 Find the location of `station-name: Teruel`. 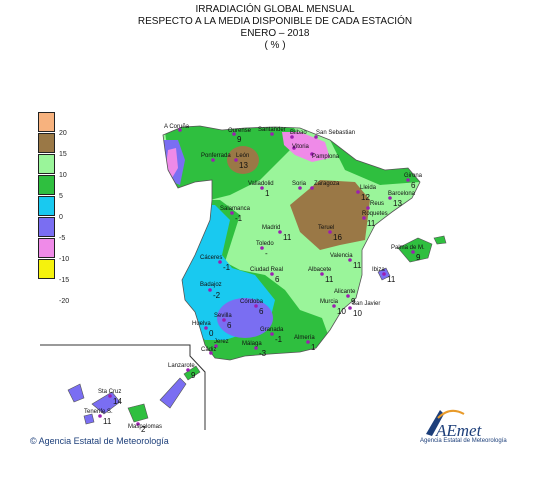

station-name: Teruel is located at coordinates (326, 228).